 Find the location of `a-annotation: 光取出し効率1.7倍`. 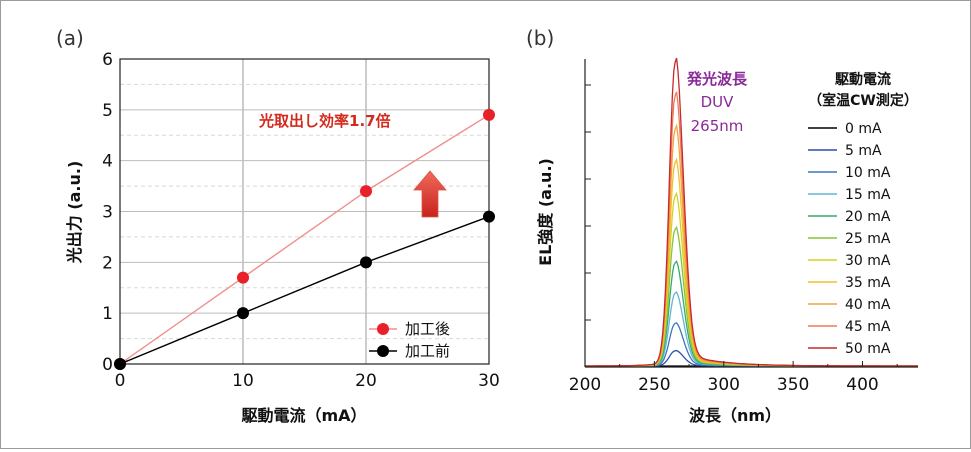

a-annotation: 光取出し効率1.7倍 is located at coordinates (324, 121).